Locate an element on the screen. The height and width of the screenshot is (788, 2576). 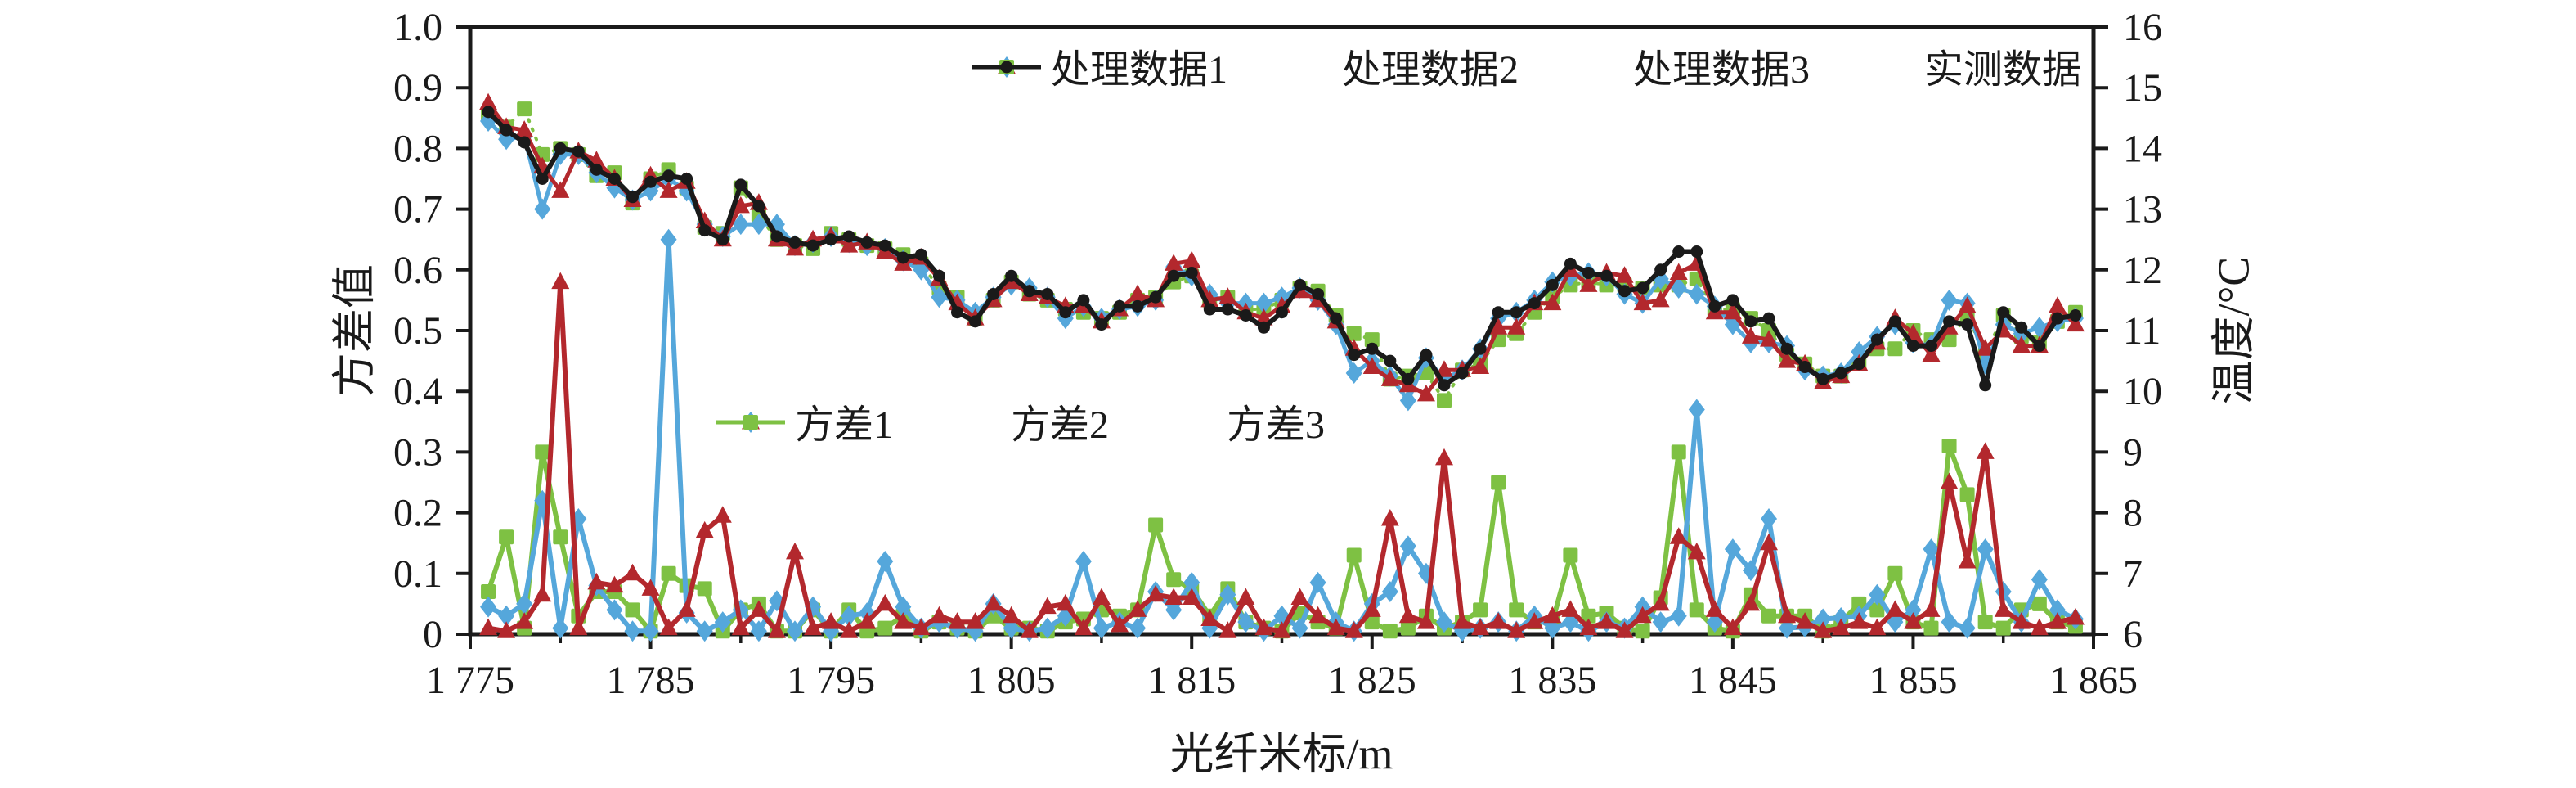
svg-text: 1 825 is located at coordinates (1372, 680).